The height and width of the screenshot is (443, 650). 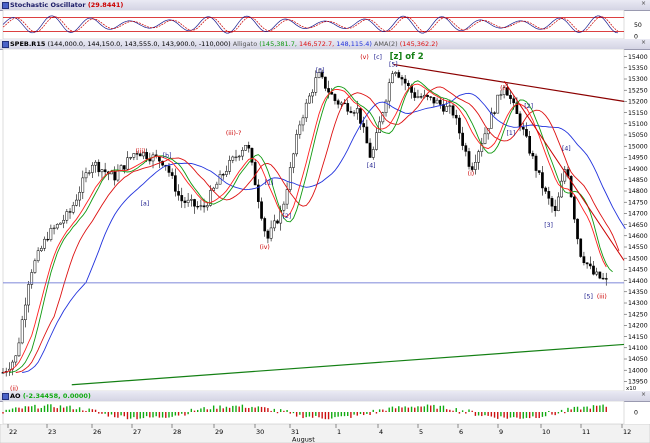 What do you see at coordinates (471, 173) in the screenshot?
I see `wave-label: (i)` at bounding box center [471, 173].